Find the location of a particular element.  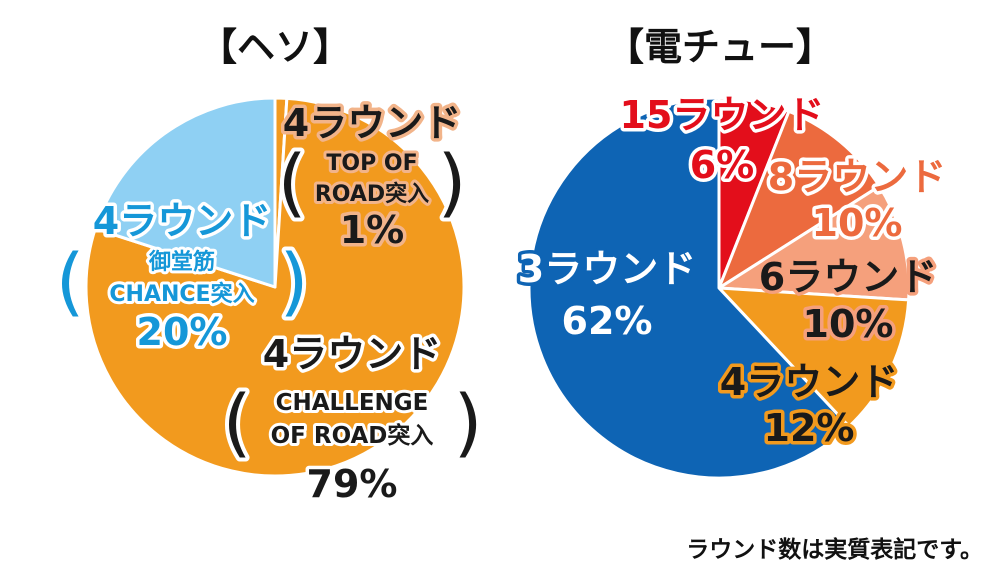

chart-title-heso: 【ヘソ】 is located at coordinates (275, 47).